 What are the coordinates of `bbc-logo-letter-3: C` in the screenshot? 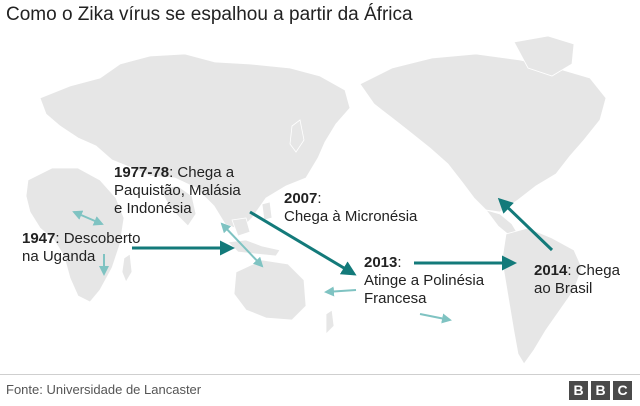 It's located at (622, 390).